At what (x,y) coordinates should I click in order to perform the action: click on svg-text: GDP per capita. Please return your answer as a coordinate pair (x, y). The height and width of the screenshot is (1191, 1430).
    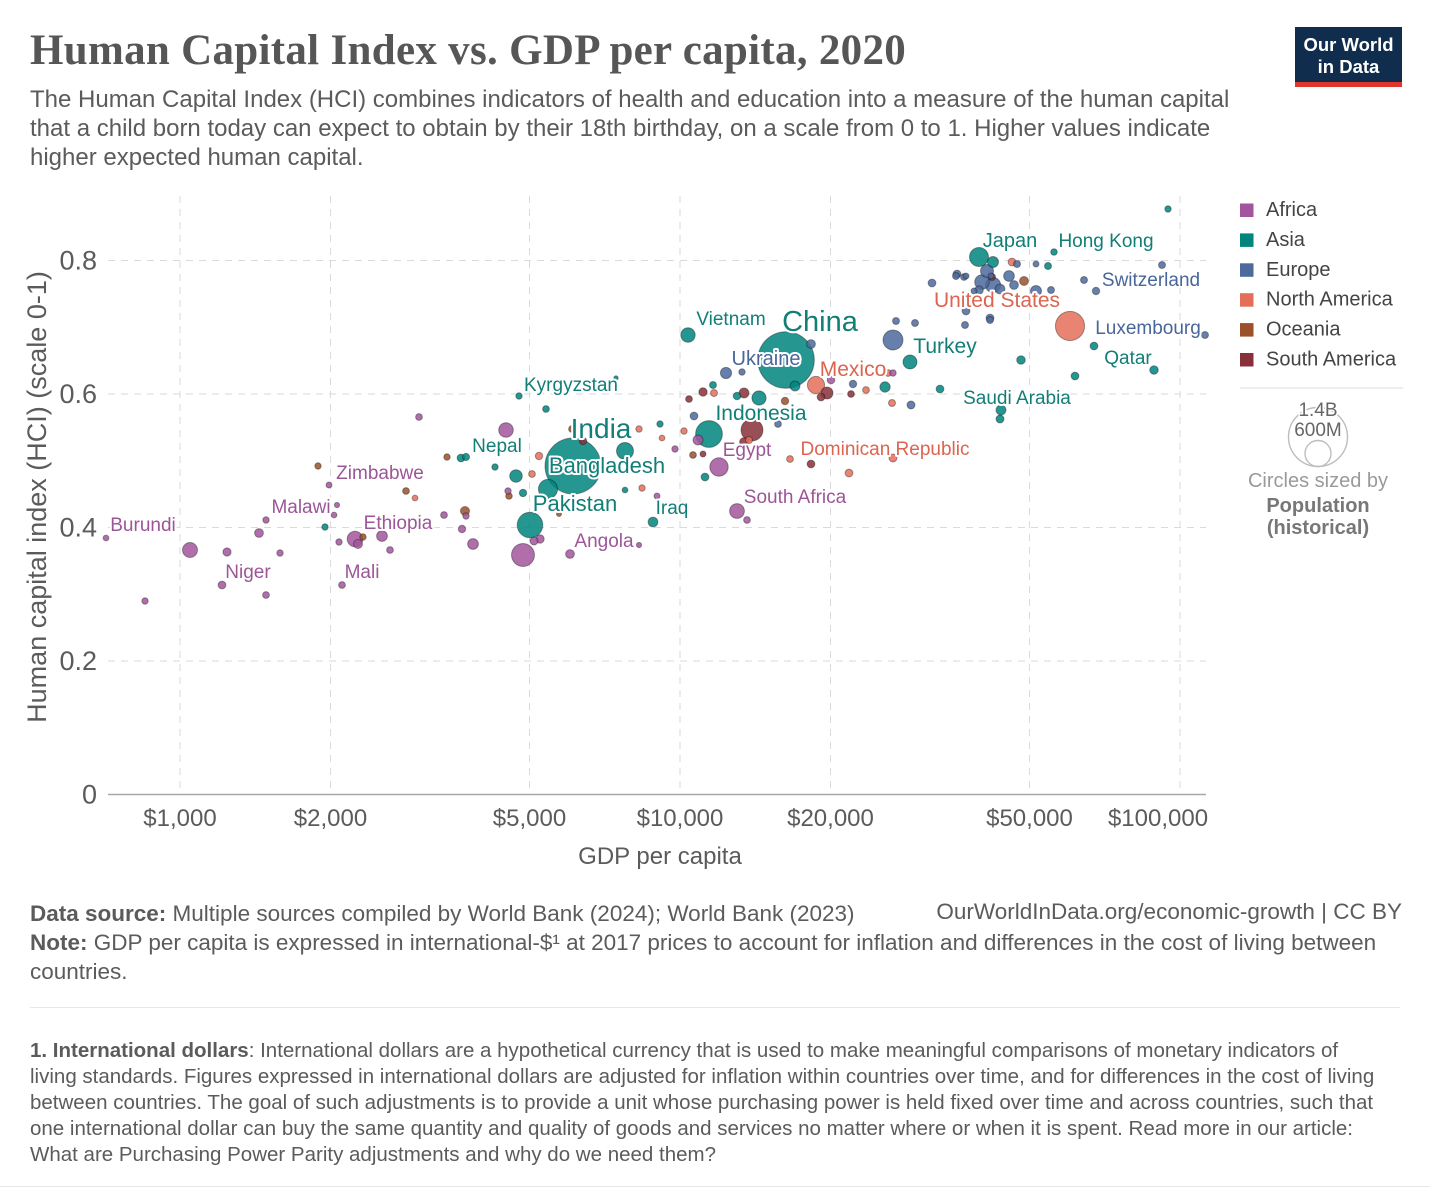
    Looking at the image, I should click on (660, 856).